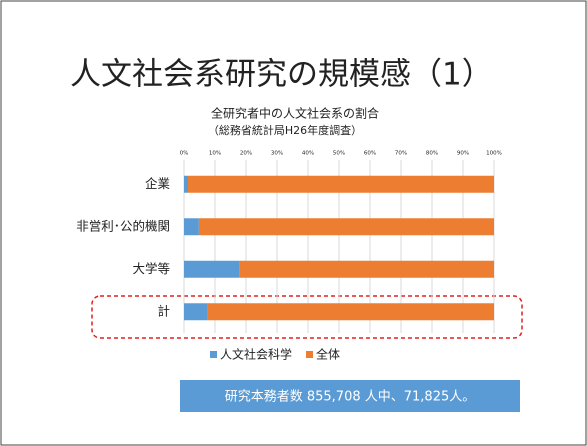 The width and height of the screenshot is (587, 446). Describe the element at coordinates (432, 154) in the screenshot. I see `x-tick-label: 80%` at that location.